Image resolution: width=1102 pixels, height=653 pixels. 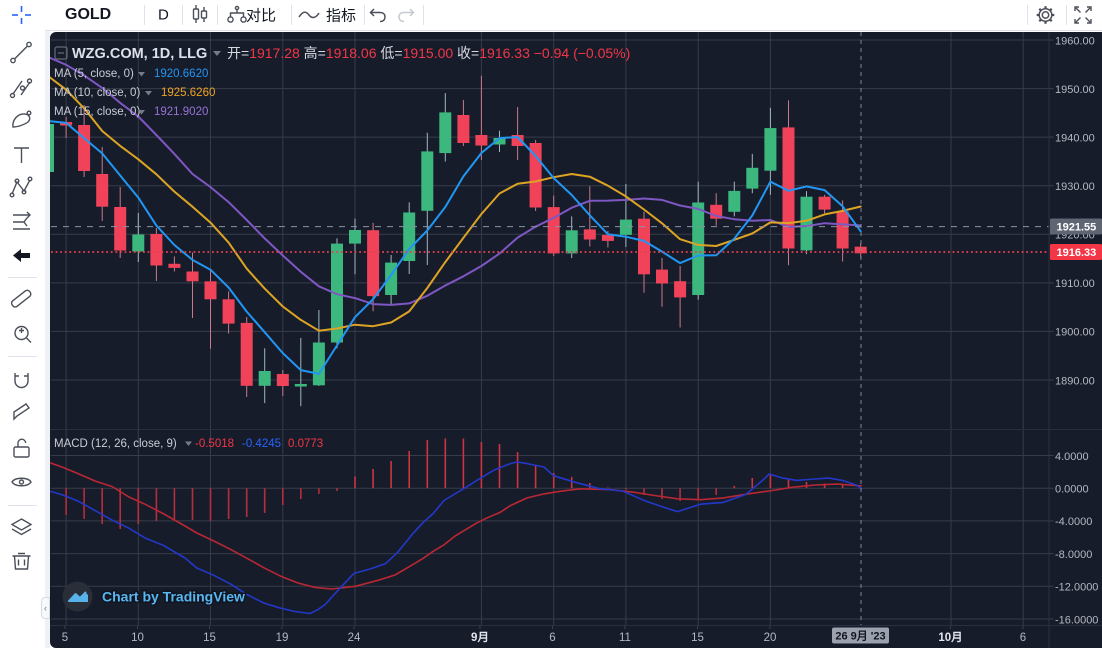 I want to click on svg-text: 1920.6620, so click(x=181, y=74).